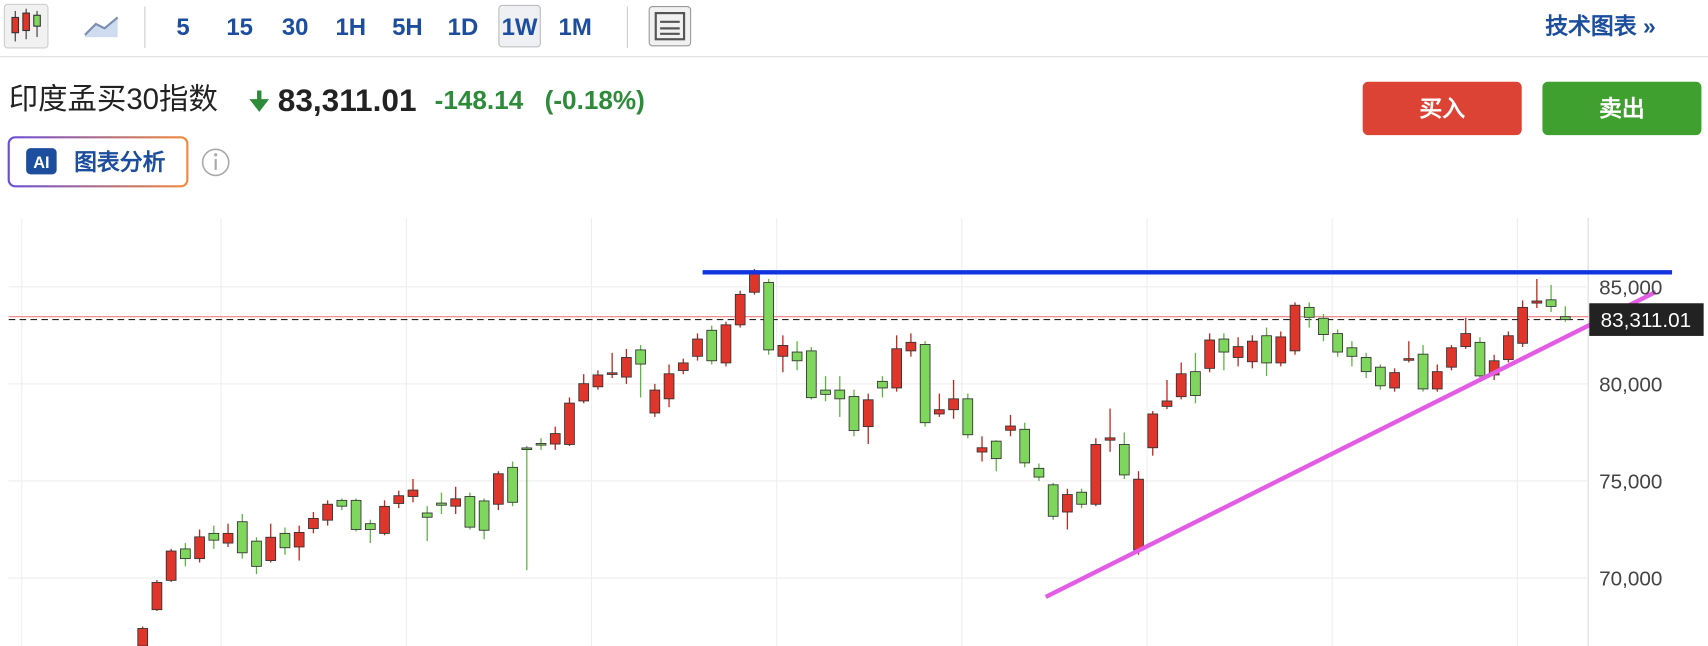 The width and height of the screenshot is (1708, 646). What do you see at coordinates (295, 27) in the screenshot?
I see `timeframe: 30` at bounding box center [295, 27].